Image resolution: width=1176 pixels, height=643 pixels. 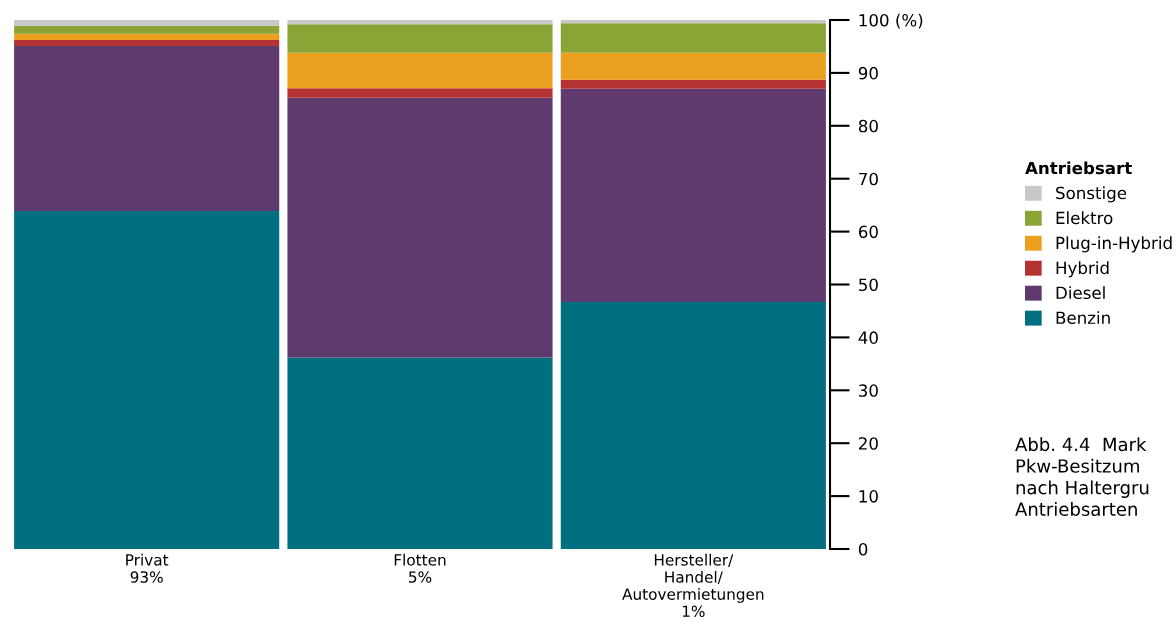 I want to click on x-tick-label: Flotten 5%, so click(x=420, y=568).